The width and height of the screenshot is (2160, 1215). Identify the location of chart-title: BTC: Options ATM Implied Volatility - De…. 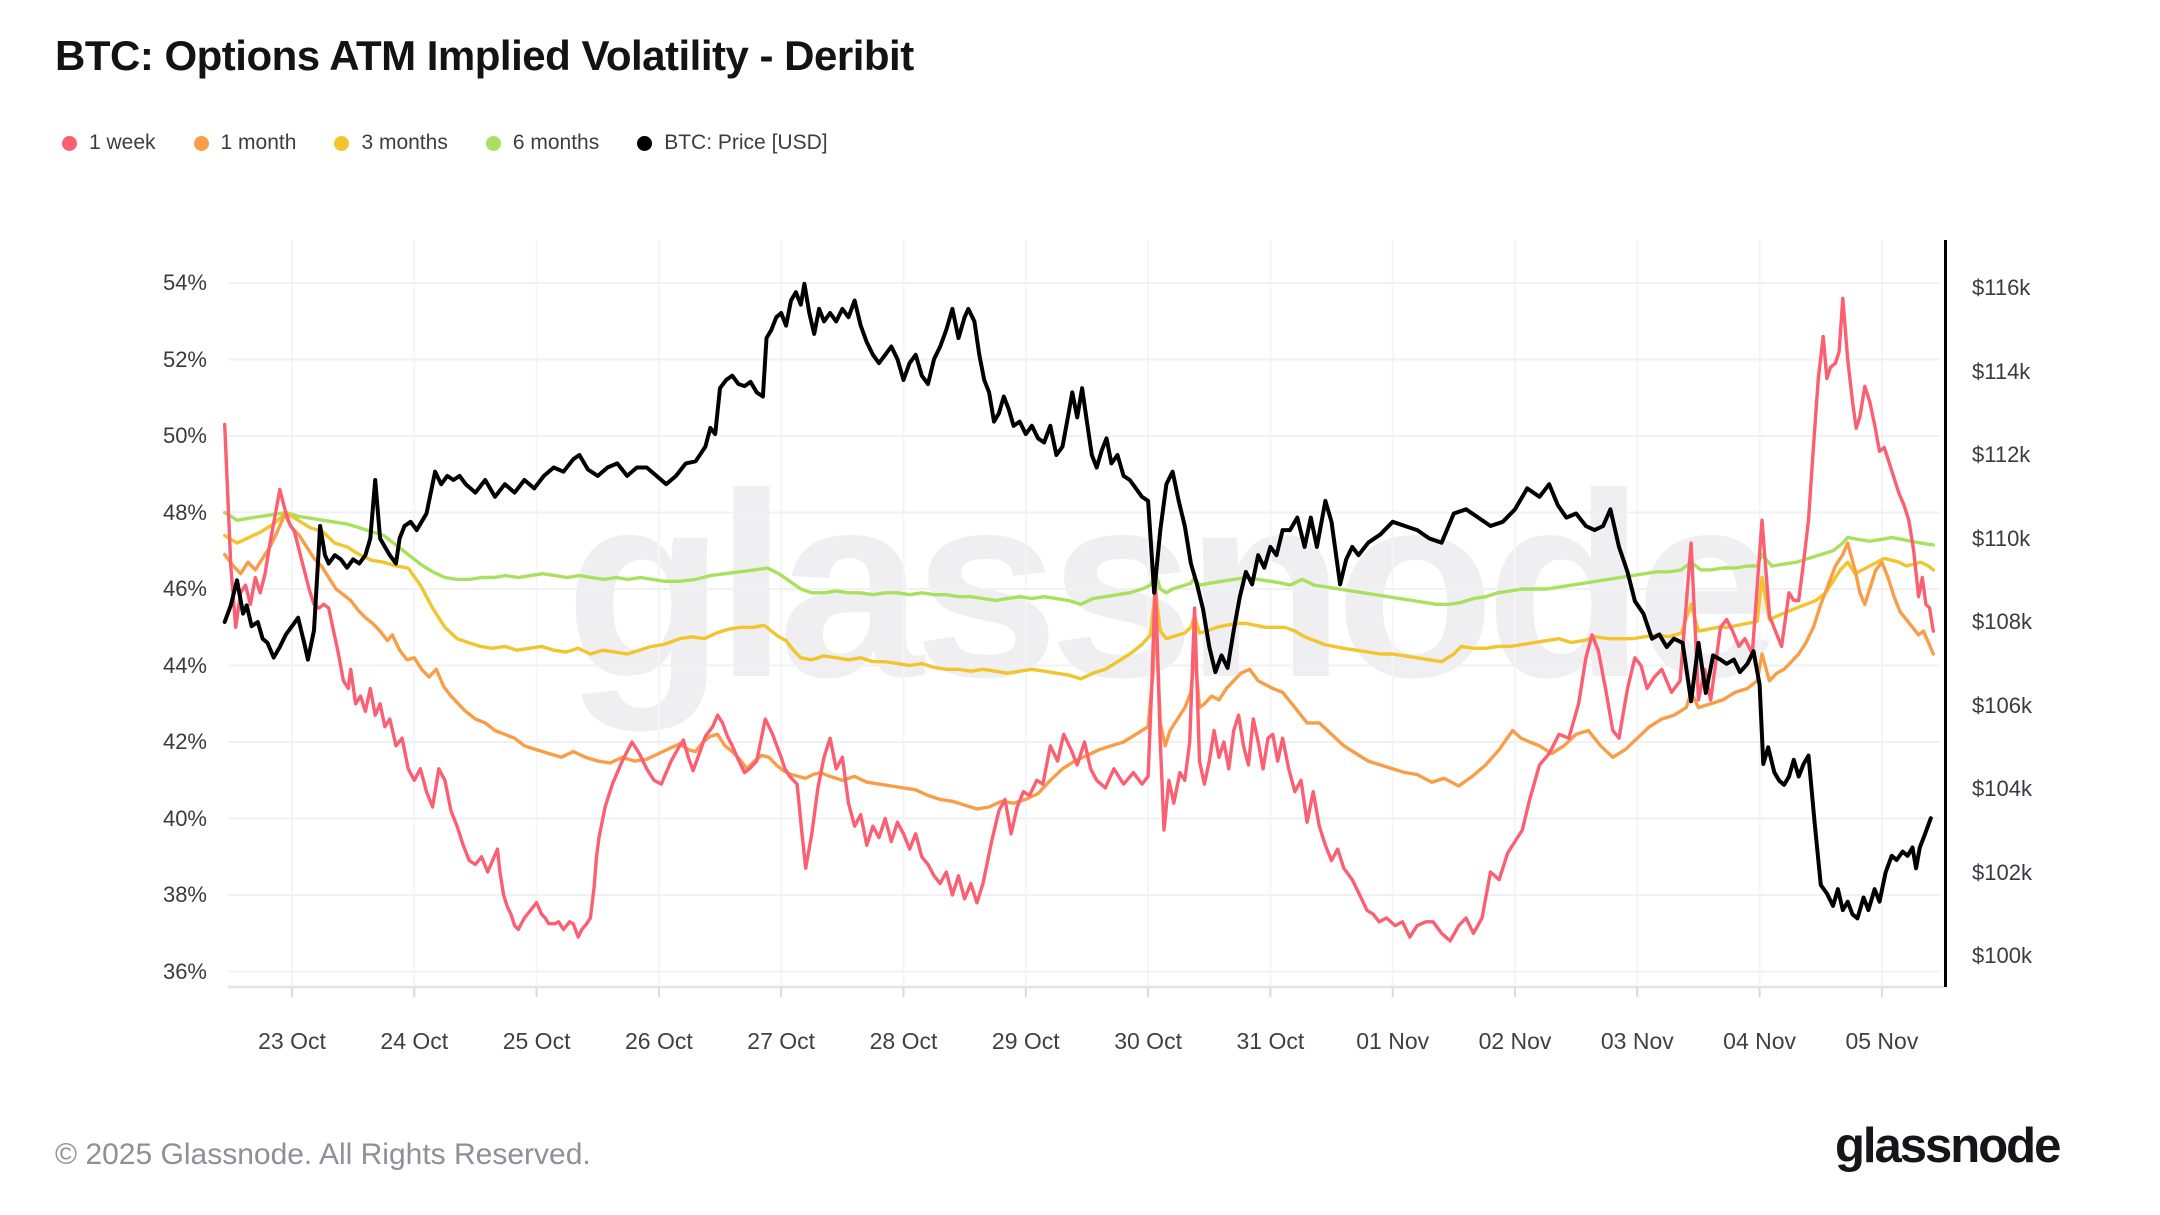
(484, 55).